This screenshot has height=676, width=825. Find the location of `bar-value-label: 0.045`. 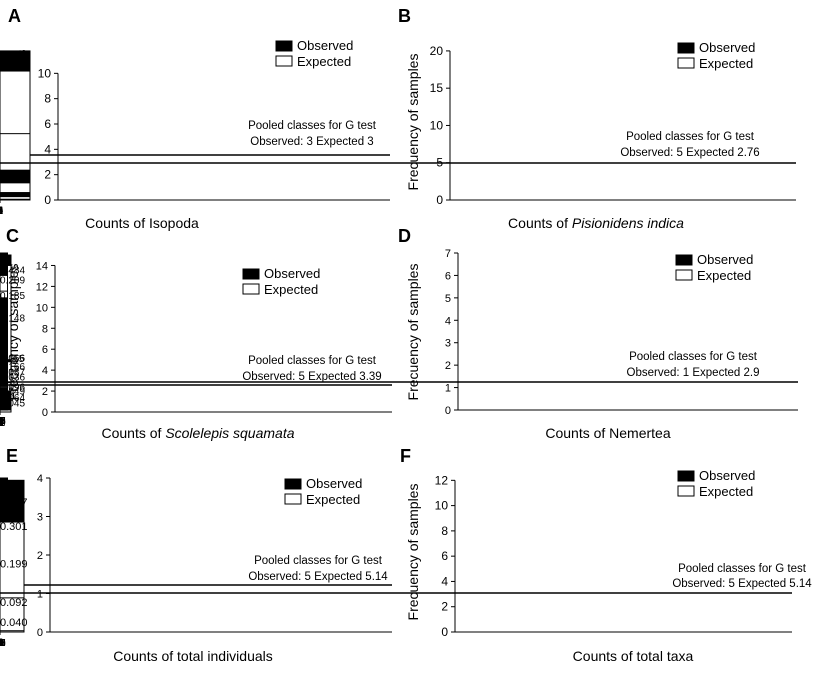

bar-value-label: 0.045 is located at coordinates (12, 403).